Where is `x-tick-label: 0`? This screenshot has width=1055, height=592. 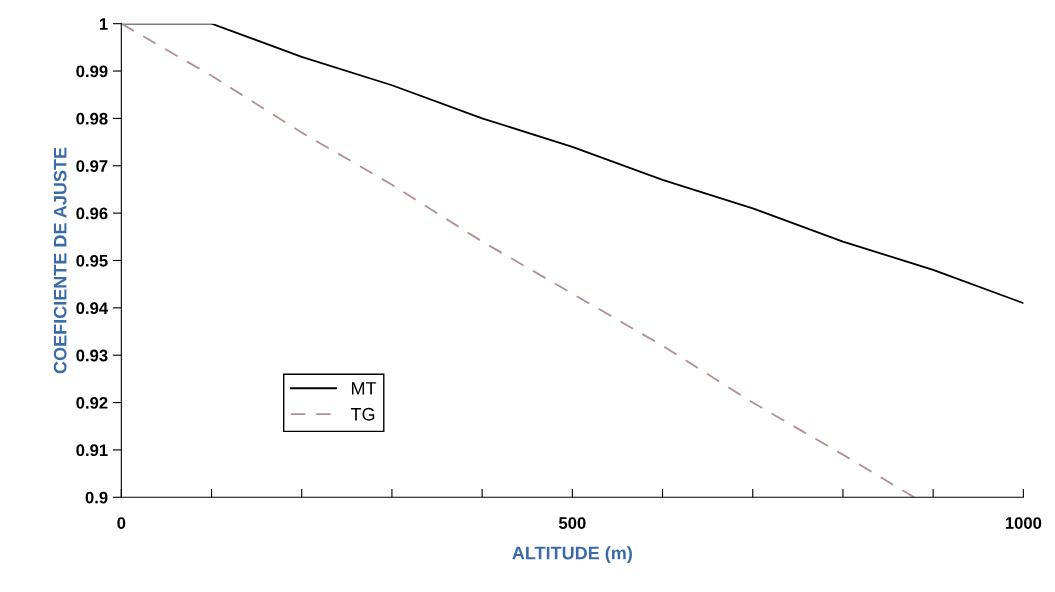 x-tick-label: 0 is located at coordinates (121, 523).